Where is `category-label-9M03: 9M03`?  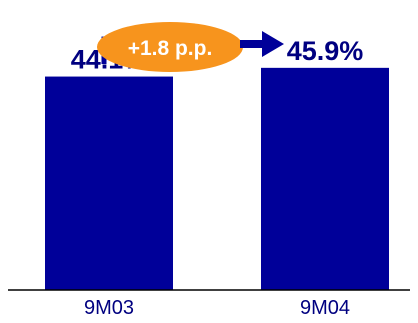 category-label-9M03: 9M03 is located at coordinates (109, 308).